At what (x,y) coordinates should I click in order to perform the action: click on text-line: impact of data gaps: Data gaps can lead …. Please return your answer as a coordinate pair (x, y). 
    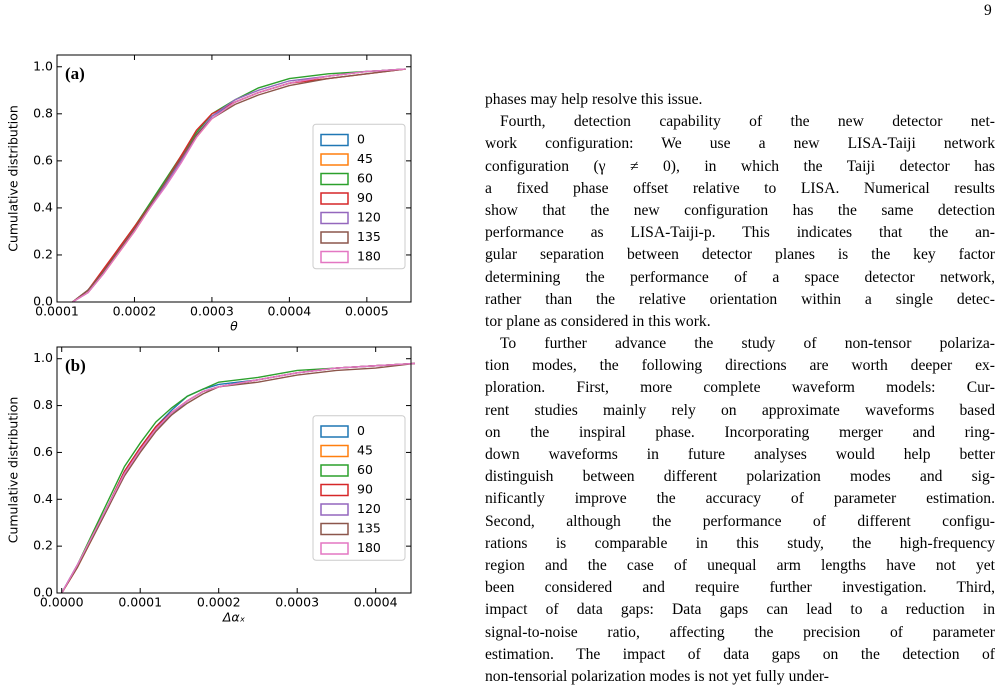
    Looking at the image, I should click on (740, 610).